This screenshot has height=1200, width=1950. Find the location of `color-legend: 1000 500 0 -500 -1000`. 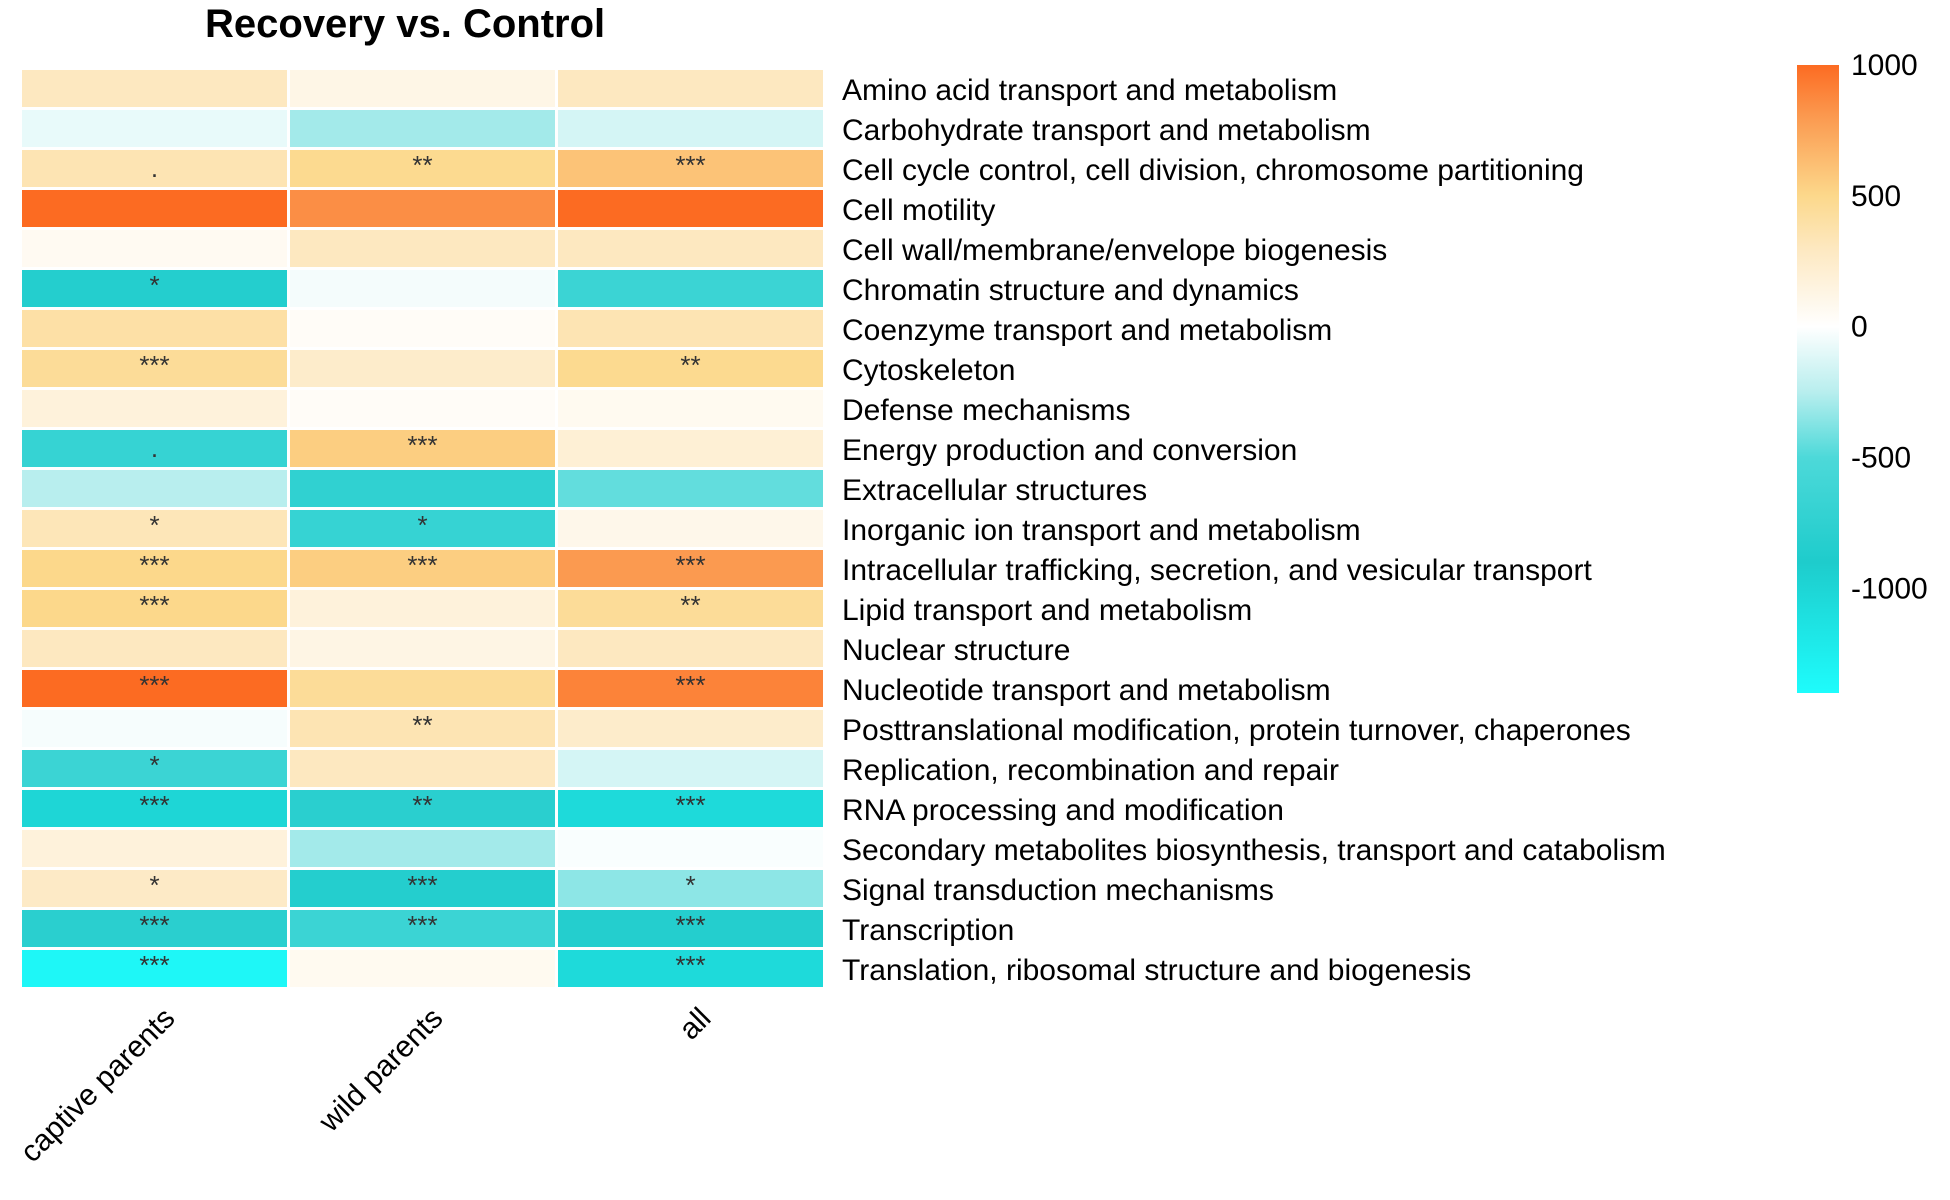

color-legend: 1000 500 0 -500 -1000 is located at coordinates (1862, 371).